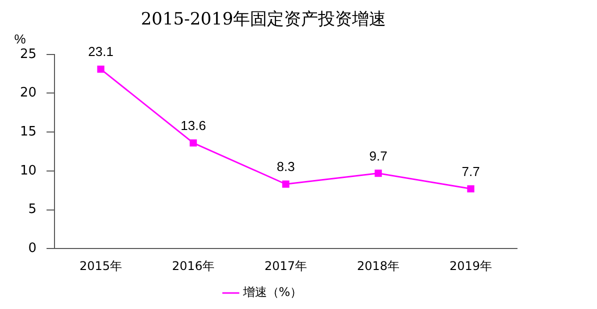  What do you see at coordinates (28, 54) in the screenshot?
I see `y-tick-label: 25` at bounding box center [28, 54].